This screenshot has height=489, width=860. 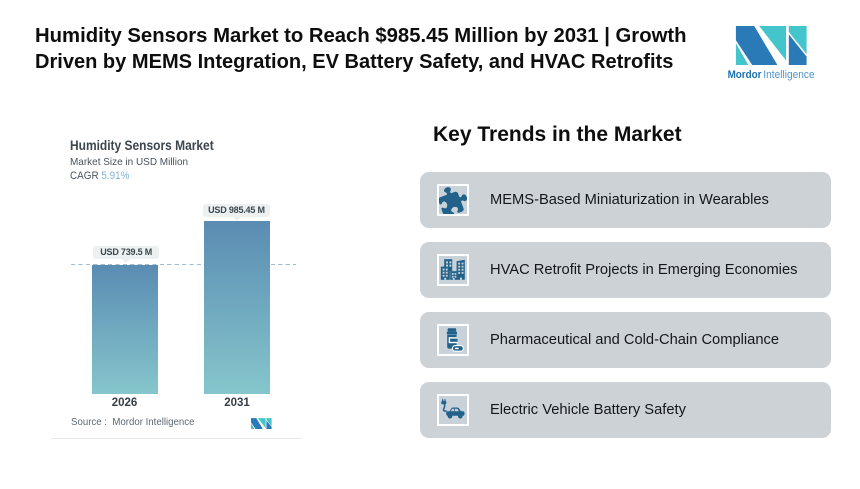 I want to click on svg-text: Mordor, so click(x=745, y=75).